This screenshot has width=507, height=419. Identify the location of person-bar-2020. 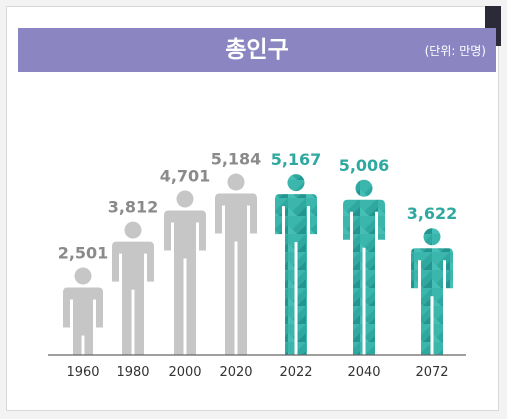
(236, 264).